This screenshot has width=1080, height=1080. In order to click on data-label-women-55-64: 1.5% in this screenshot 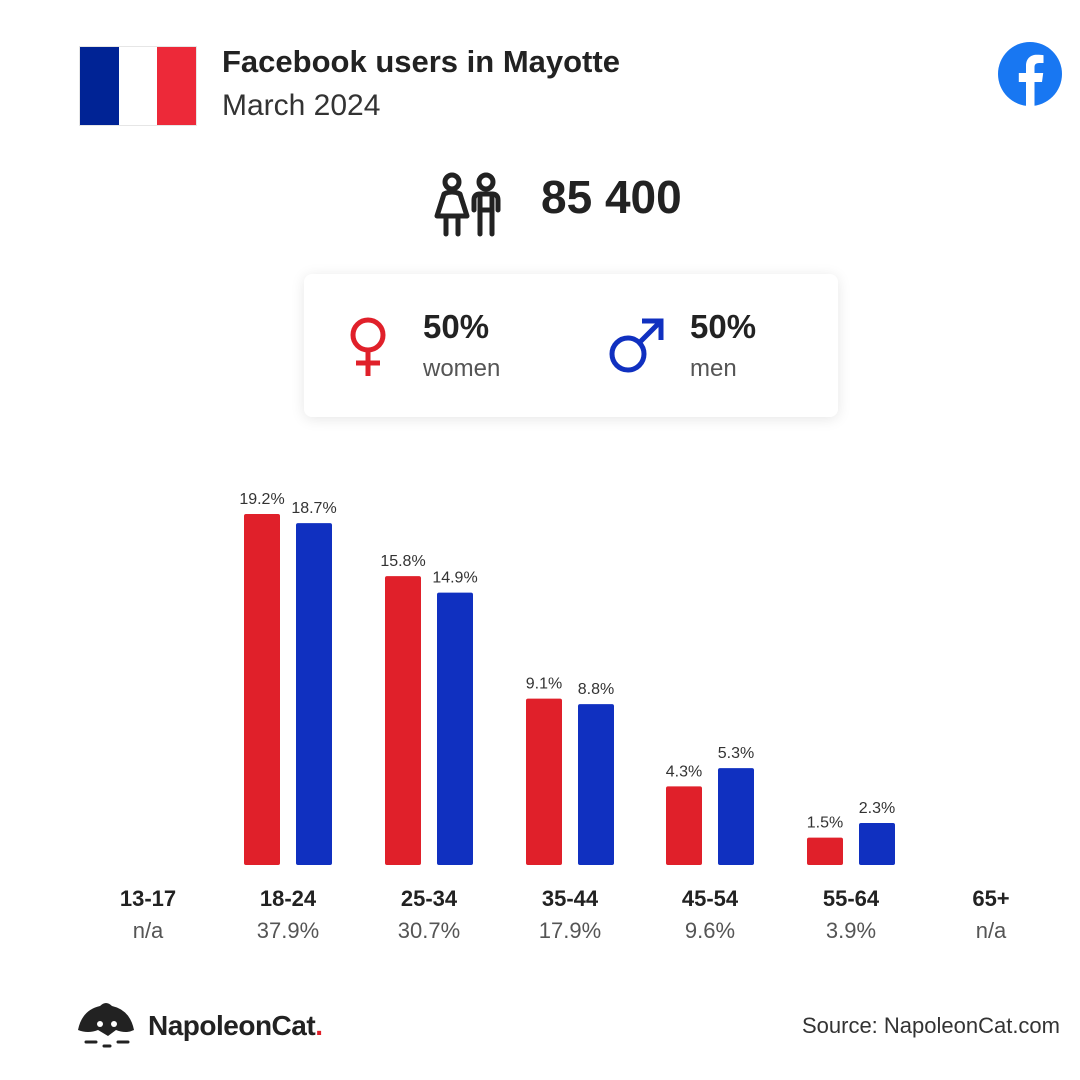, I will do `click(825, 823)`.